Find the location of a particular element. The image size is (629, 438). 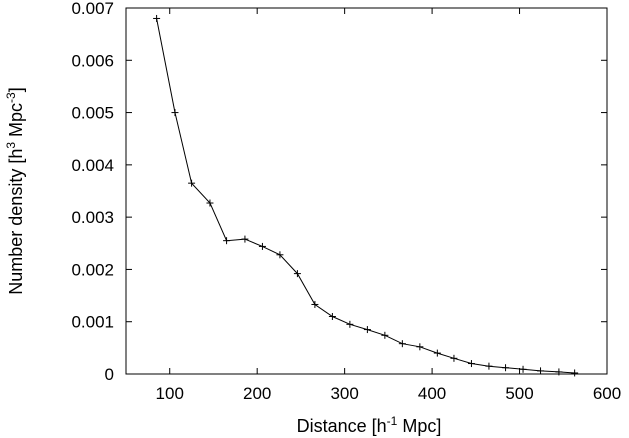

x-tick-label: 500 is located at coordinates (519, 393).